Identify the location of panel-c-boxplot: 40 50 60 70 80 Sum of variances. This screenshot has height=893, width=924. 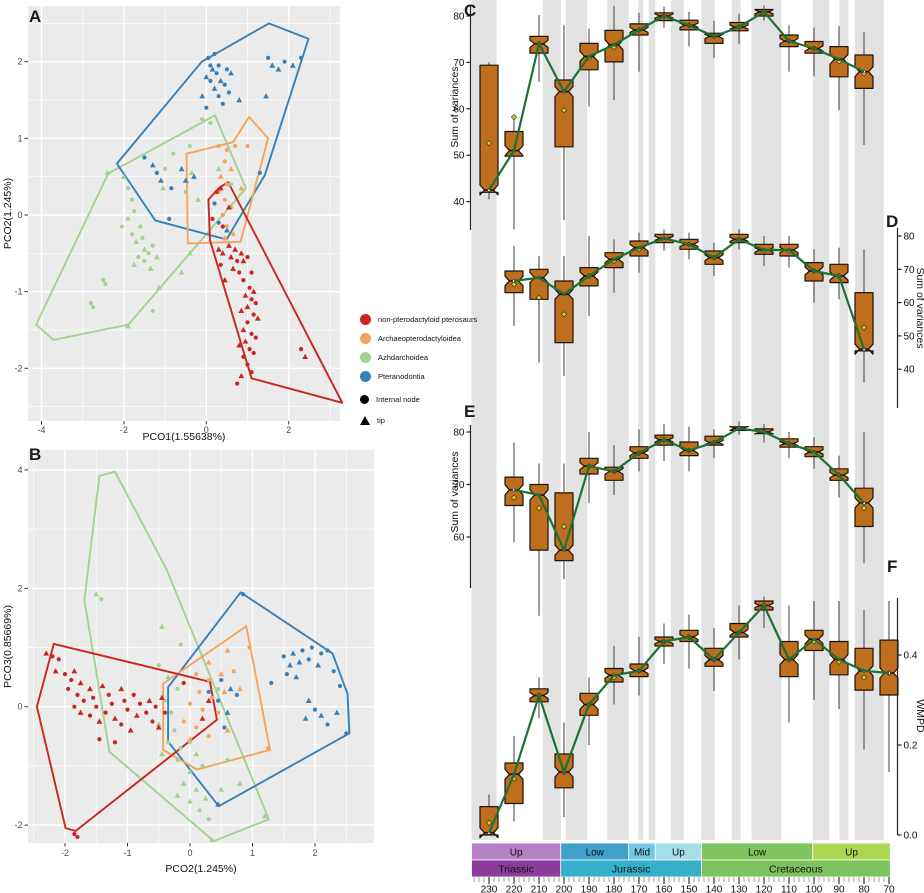
(661, 117).